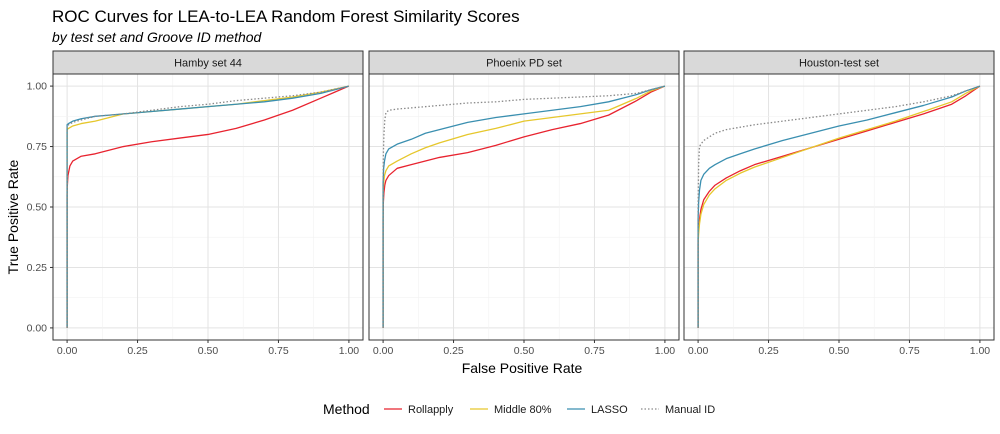 Image resolution: width=1000 pixels, height=434 pixels. I want to click on legend-label: Manual ID, so click(690, 410).